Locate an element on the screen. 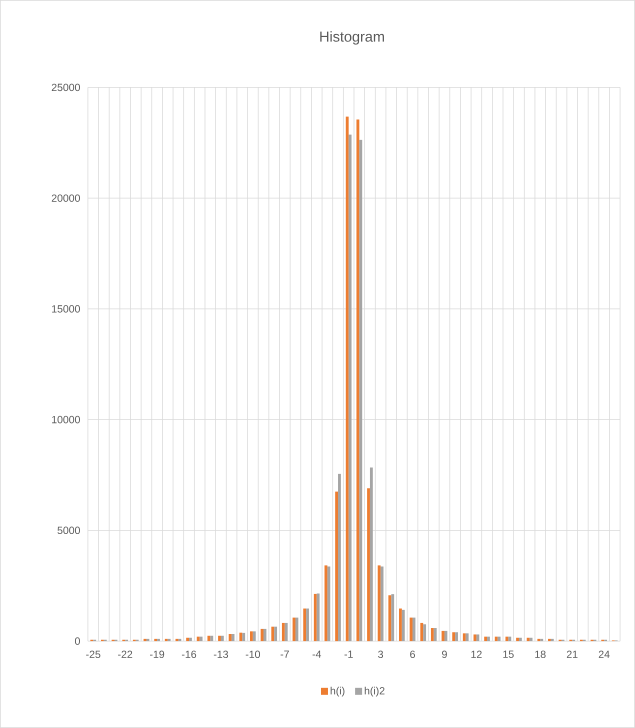 The height and width of the screenshot is (728, 635). x-tick-label: 3 is located at coordinates (381, 654).